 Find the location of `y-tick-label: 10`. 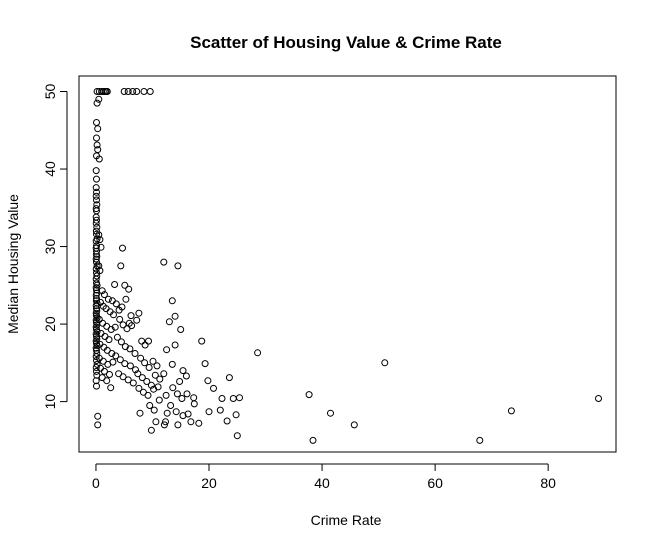

y-tick-label: 10 is located at coordinates (50, 402).